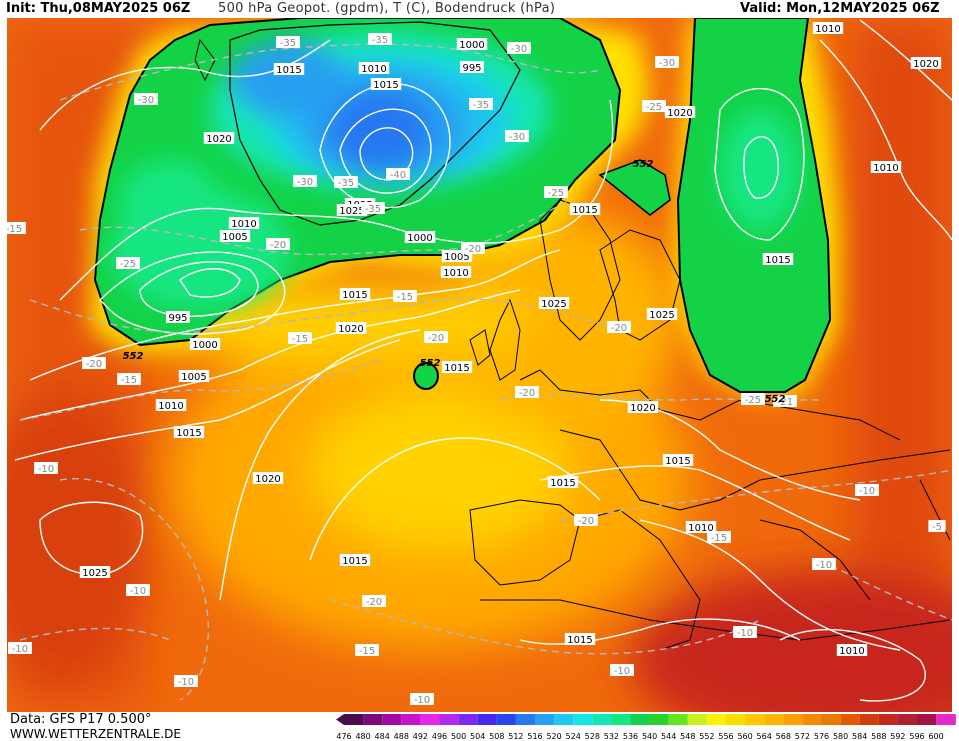  What do you see at coordinates (706, 736) in the screenshot?
I see `legend-value: 552` at bounding box center [706, 736].